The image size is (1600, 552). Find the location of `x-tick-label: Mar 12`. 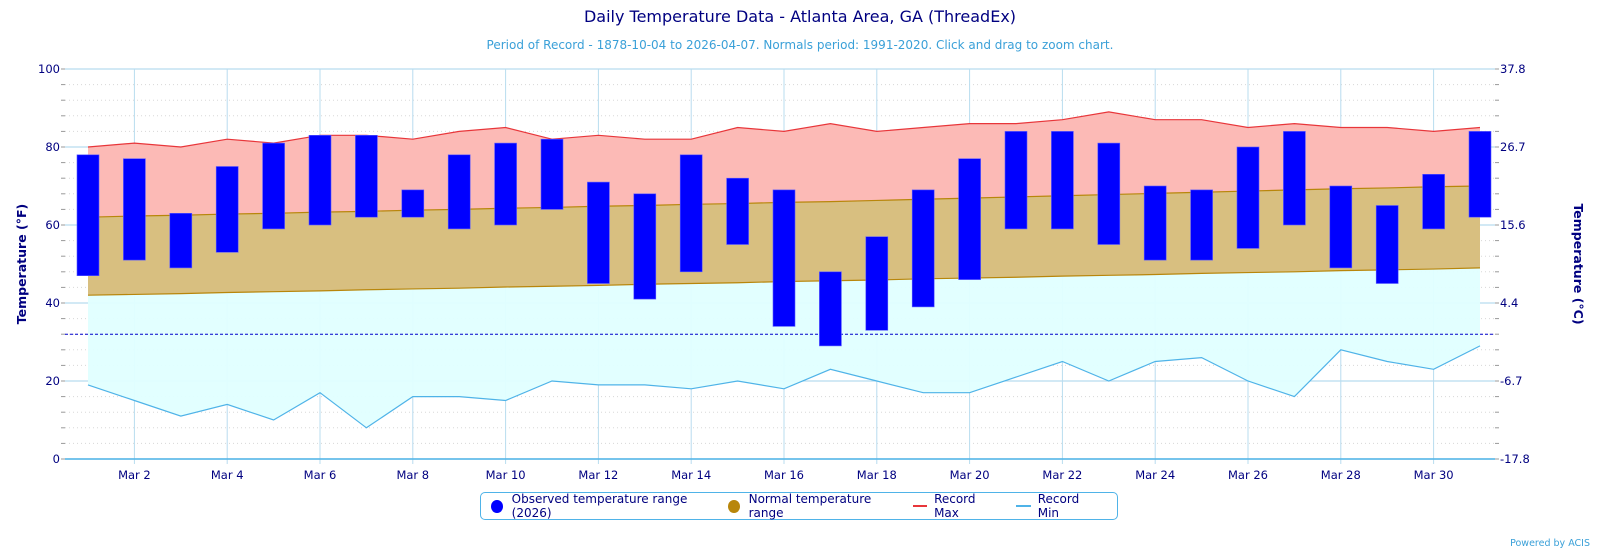

x-tick-label: Mar 12 is located at coordinates (598, 475).